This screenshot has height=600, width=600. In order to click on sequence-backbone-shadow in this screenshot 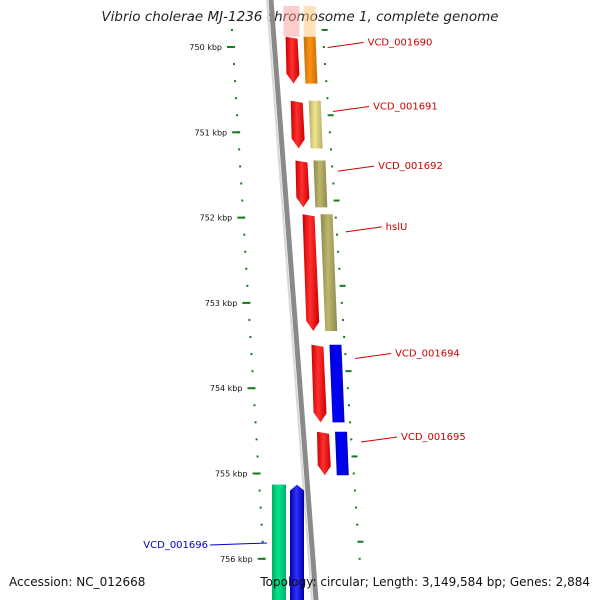, I will do `click(289, 300)`.